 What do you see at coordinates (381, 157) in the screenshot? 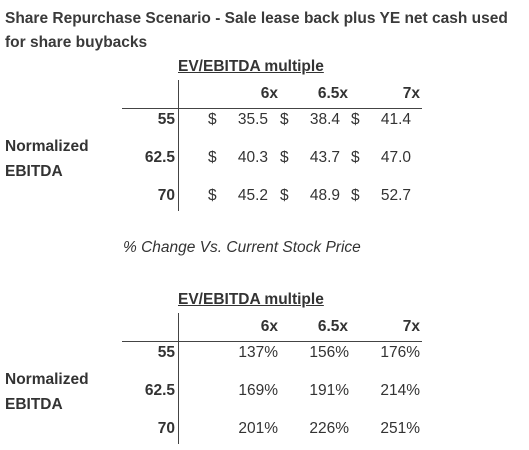
I see `table1-cell: $47.0` at bounding box center [381, 157].